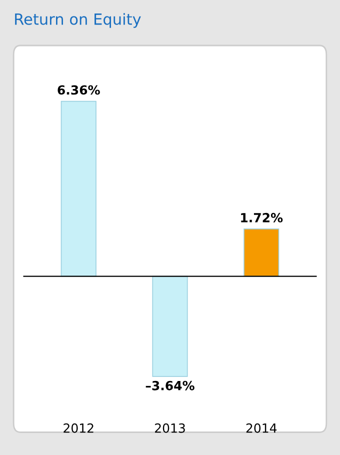 The width and height of the screenshot is (340, 455). What do you see at coordinates (170, 385) in the screenshot?
I see `data-label: –3.64%` at bounding box center [170, 385].